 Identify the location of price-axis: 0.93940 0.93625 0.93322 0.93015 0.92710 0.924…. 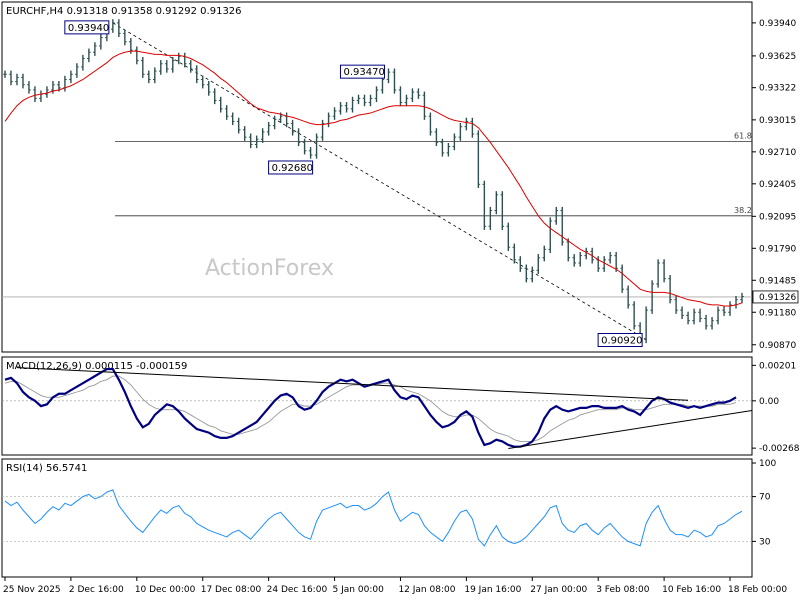
(774, 185).